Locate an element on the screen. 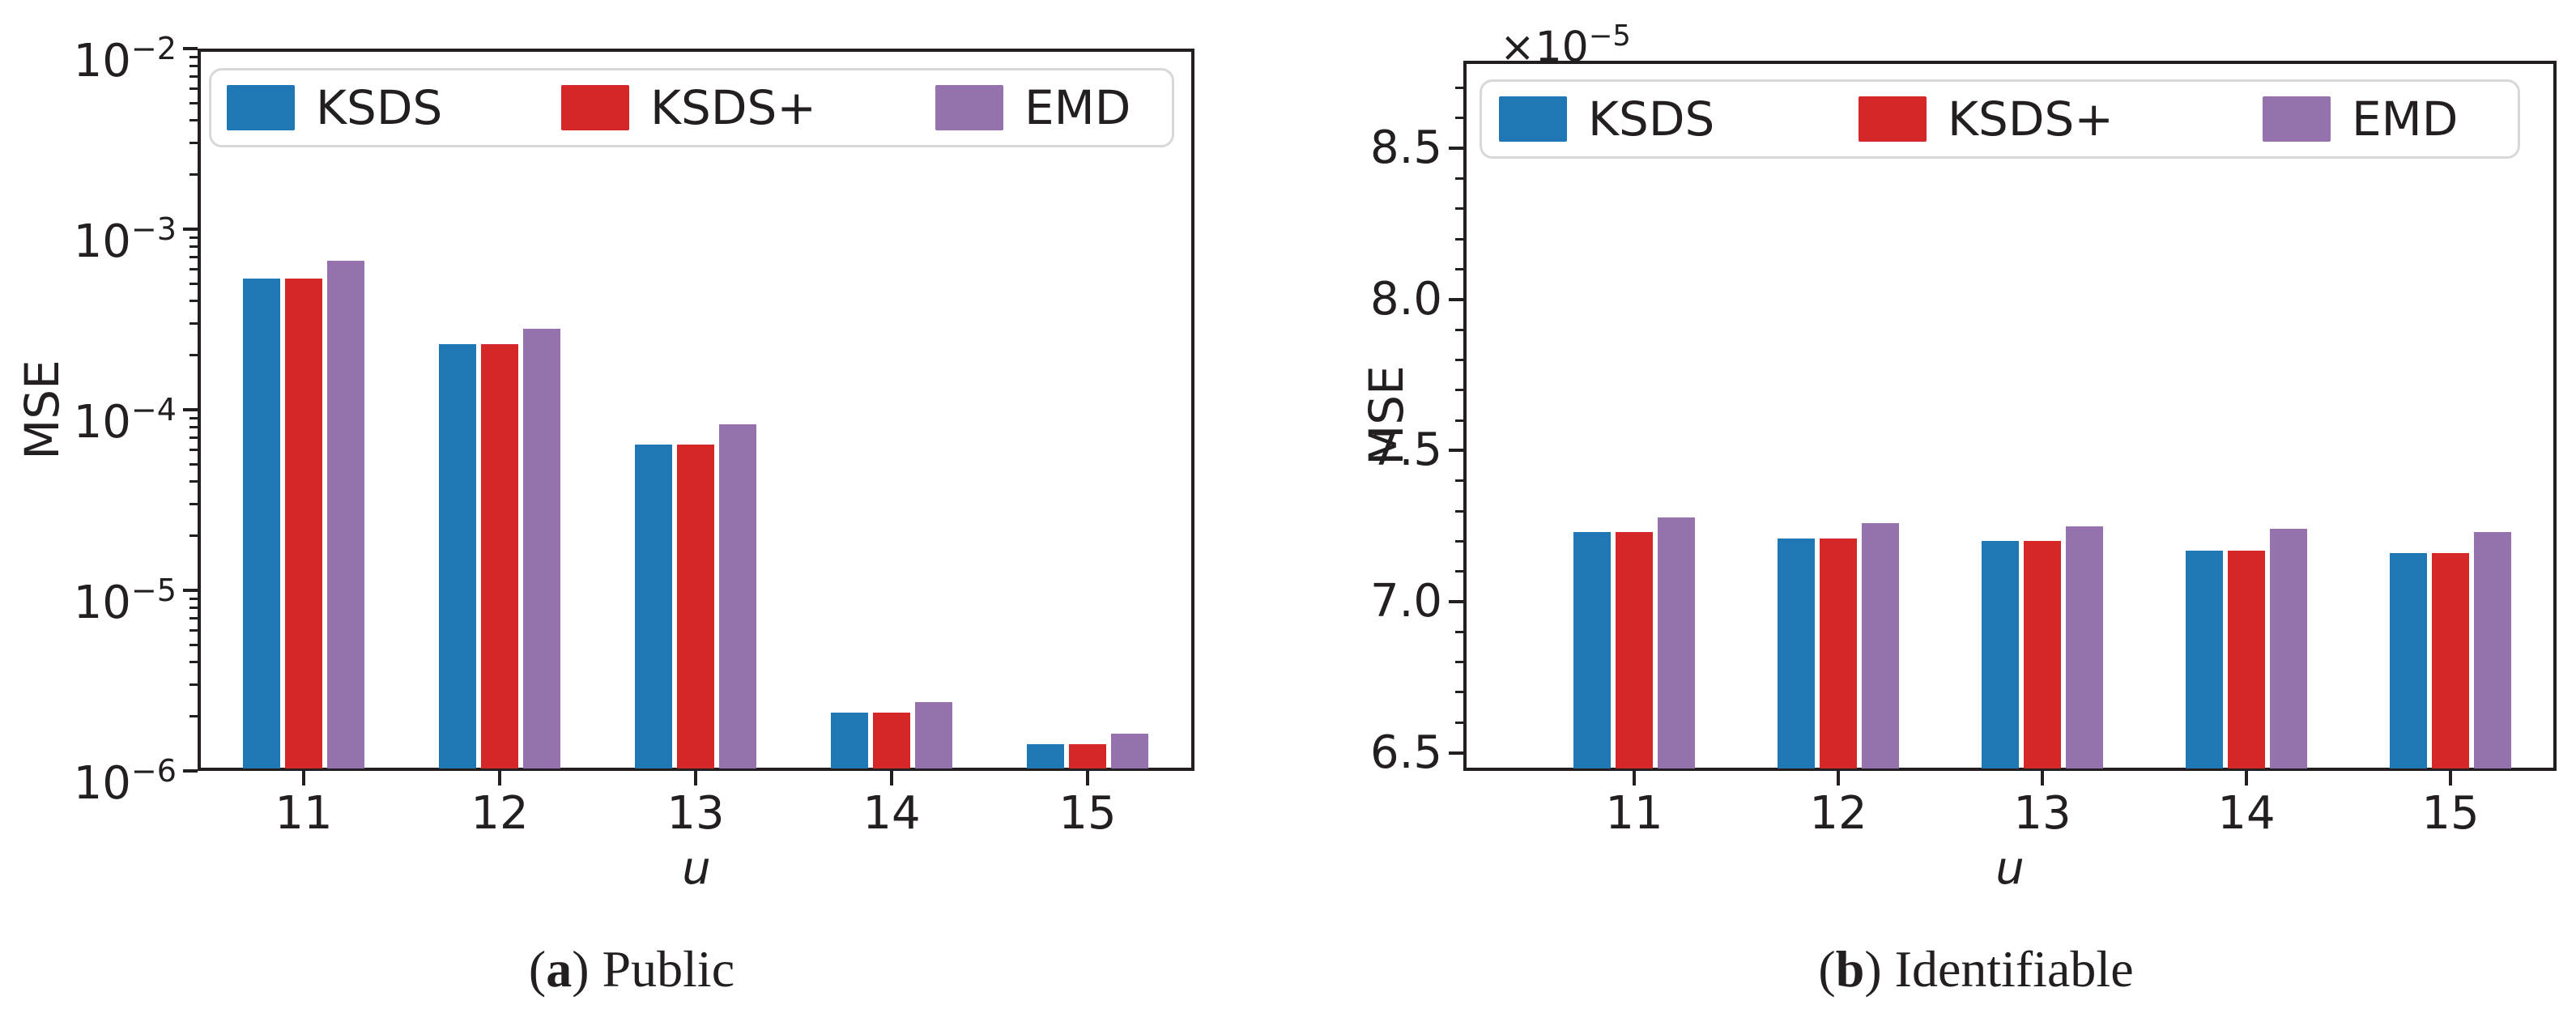 The width and height of the screenshot is (2576, 1026). legend: KSDS KSDS+ EMD is located at coordinates (2000, 119).